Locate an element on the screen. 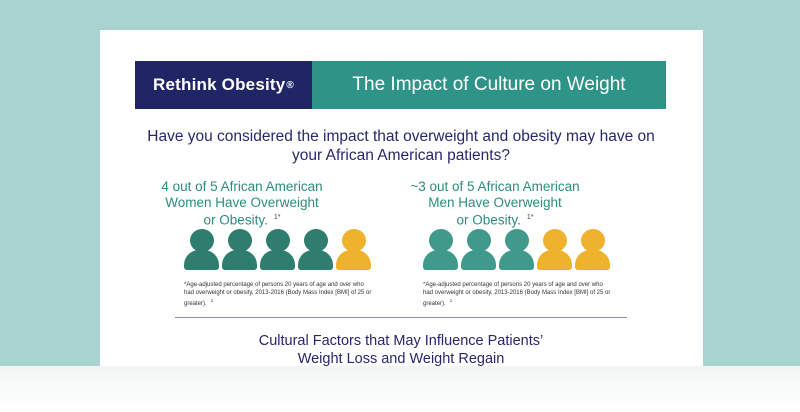 Image resolution: width=800 pixels, height=412 pixels. men-ref: 1* is located at coordinates (530, 217).